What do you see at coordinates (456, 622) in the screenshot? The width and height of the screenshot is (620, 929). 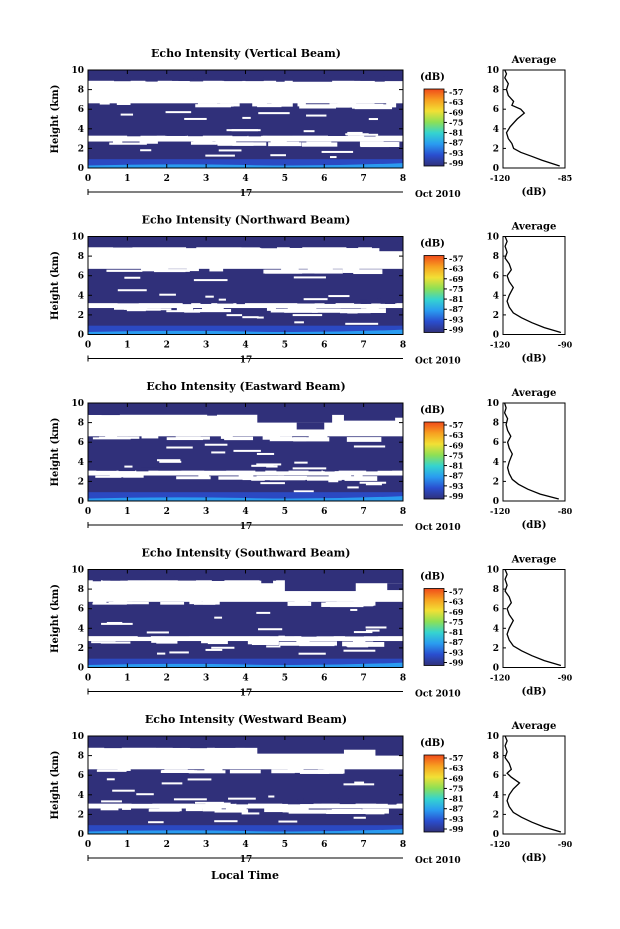 I see `colorbar-tick-label: -75` at bounding box center [456, 622].